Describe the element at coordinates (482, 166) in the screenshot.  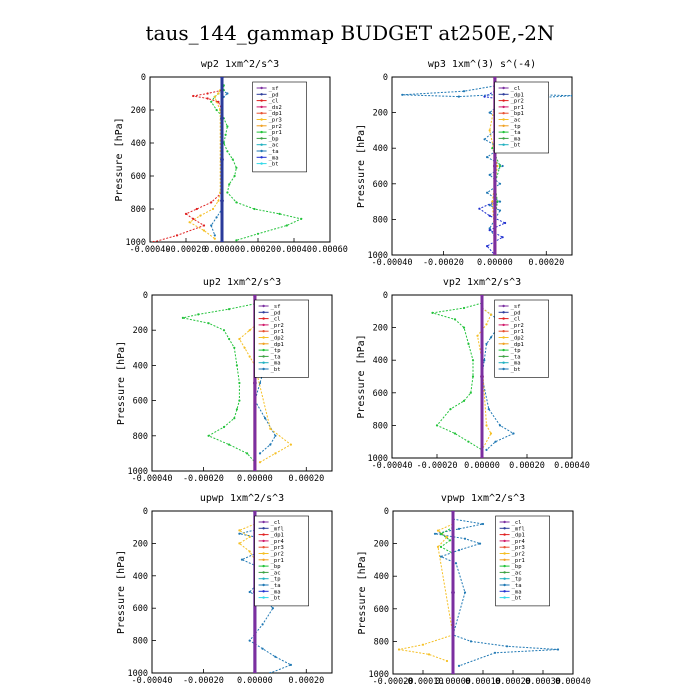
I see `plot-frame` at that location.